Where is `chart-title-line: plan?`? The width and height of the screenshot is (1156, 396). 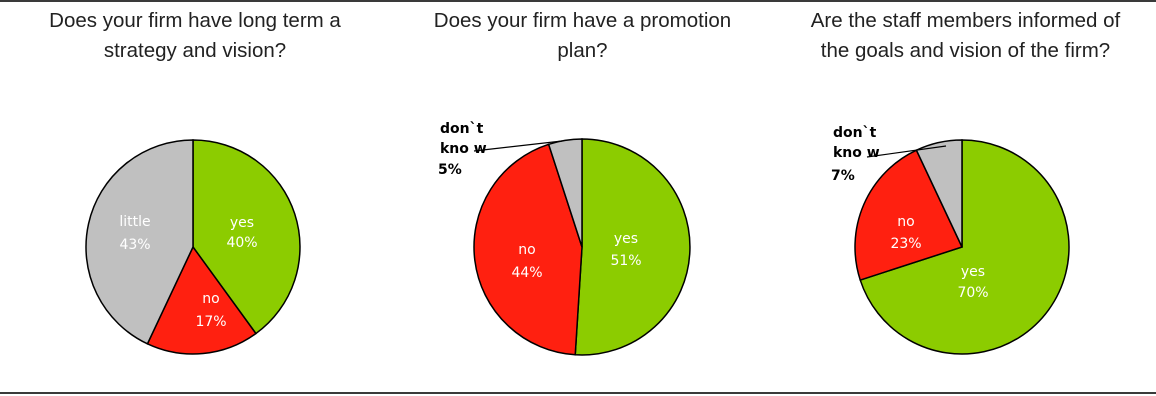 chart-title-line: plan? is located at coordinates (582, 50).